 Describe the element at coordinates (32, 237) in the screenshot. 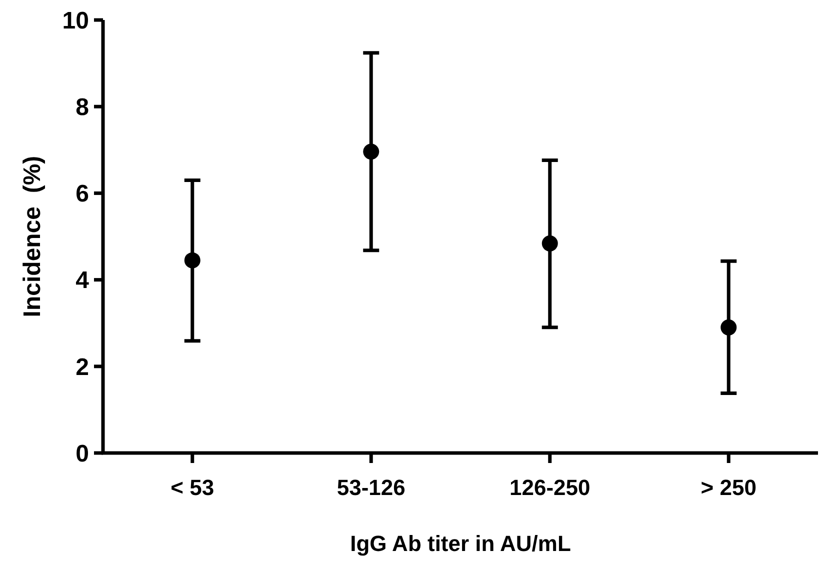

I see `y-axis-title: Incidence (%)` at that location.